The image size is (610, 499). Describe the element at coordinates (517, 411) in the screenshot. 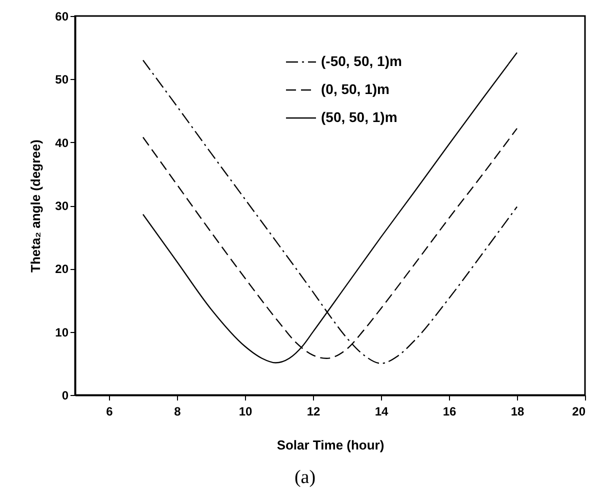

I see `x-tick-label: 18` at that location.